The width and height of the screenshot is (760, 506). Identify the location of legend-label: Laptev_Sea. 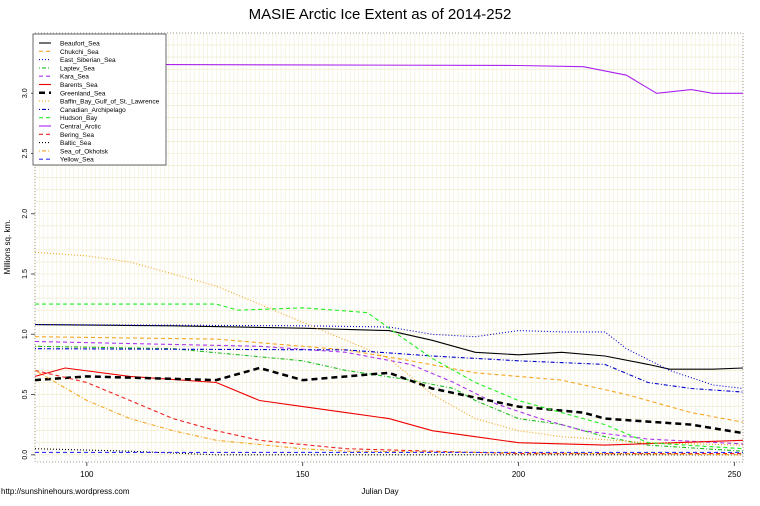
(77, 68).